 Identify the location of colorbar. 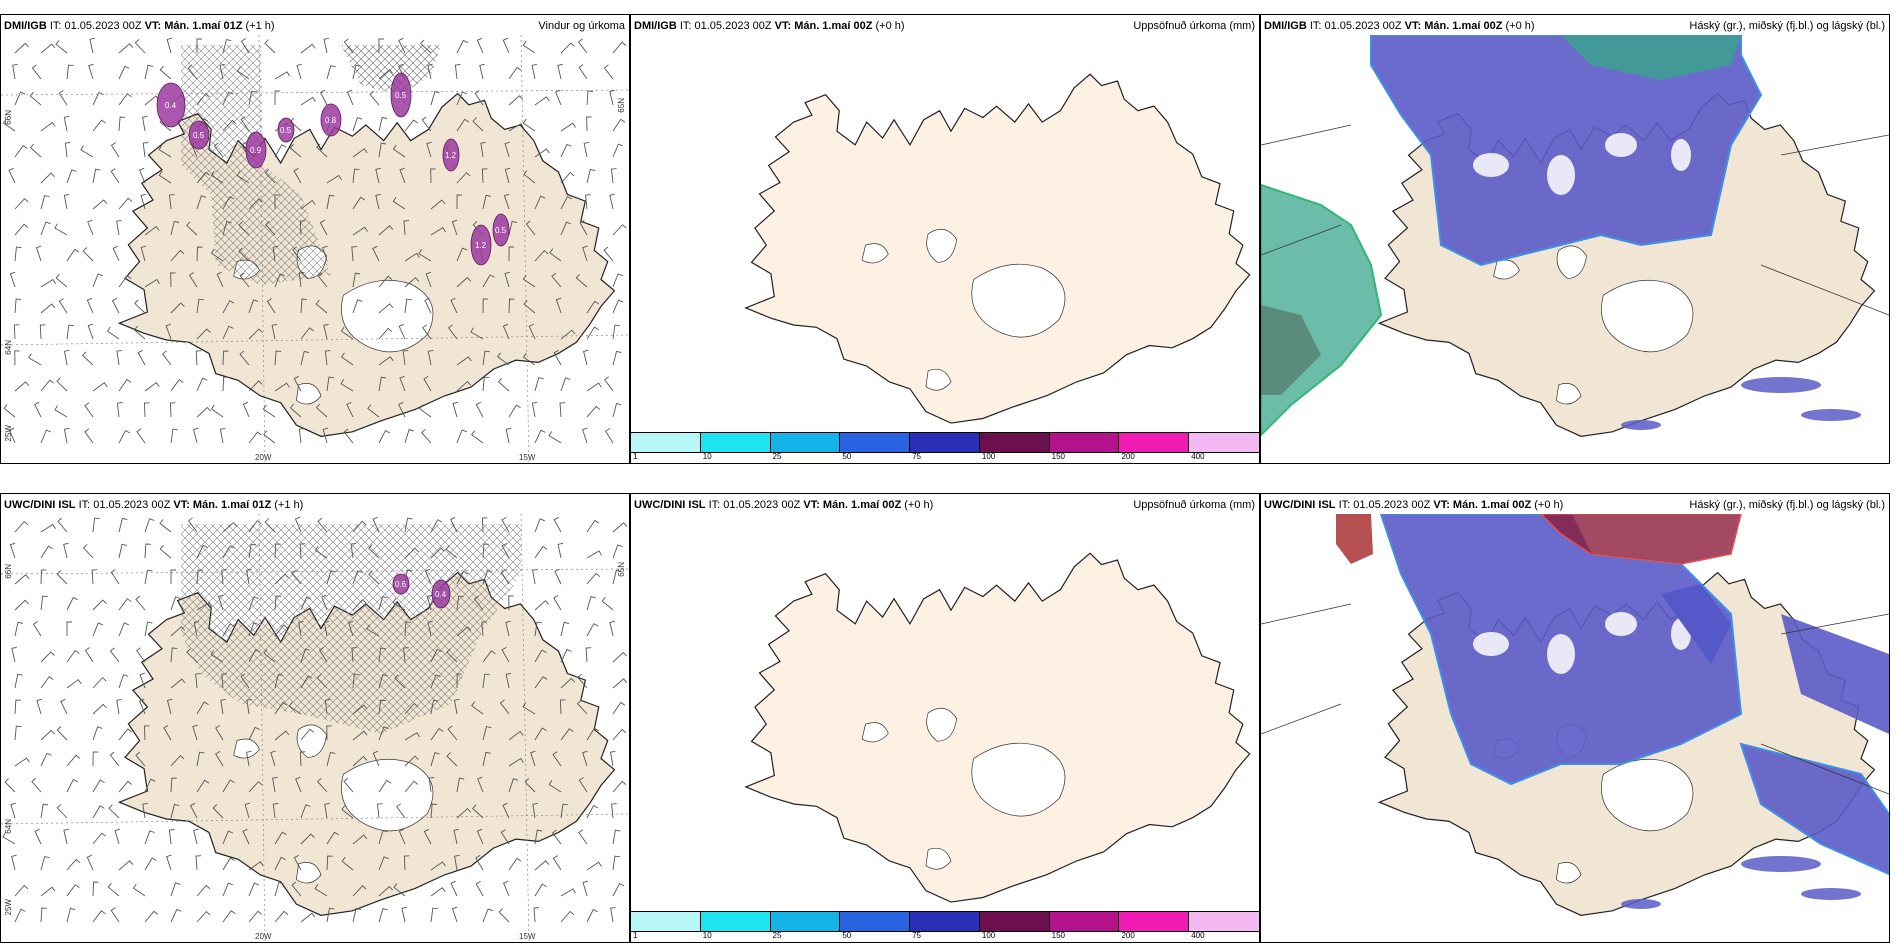
(945, 921).